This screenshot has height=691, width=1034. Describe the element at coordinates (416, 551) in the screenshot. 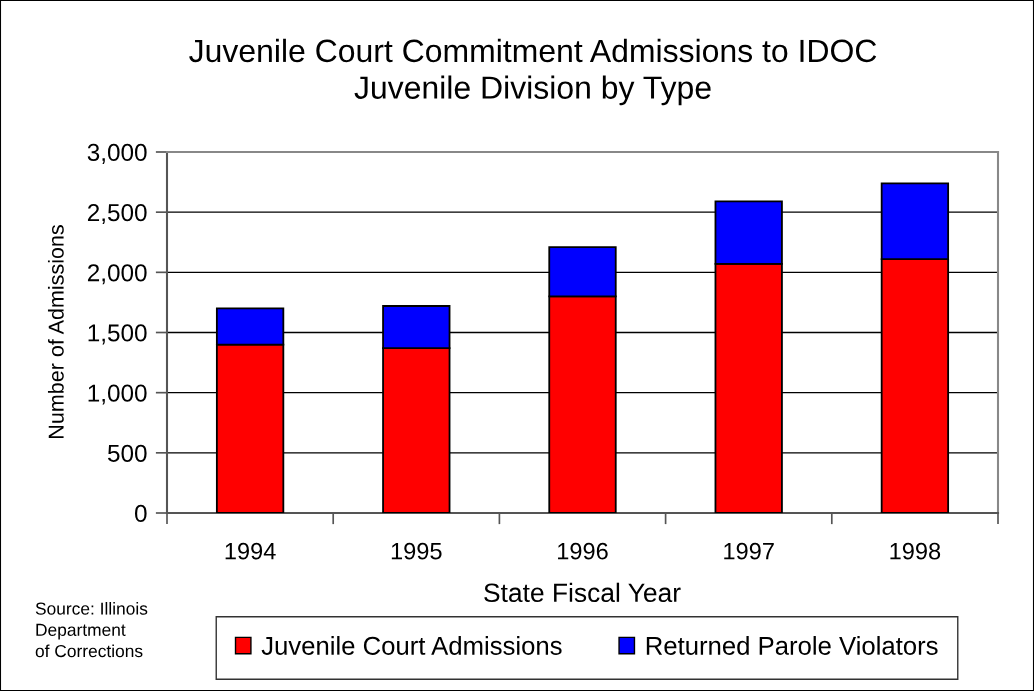

I see `x-tick-label: 1995` at that location.